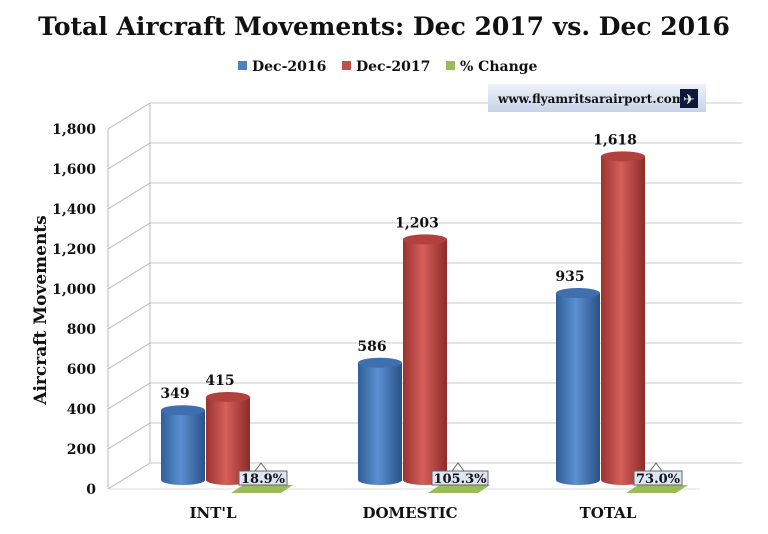 This screenshot has height=534, width=768. I want to click on x-tick-label: INT'L, so click(212, 513).